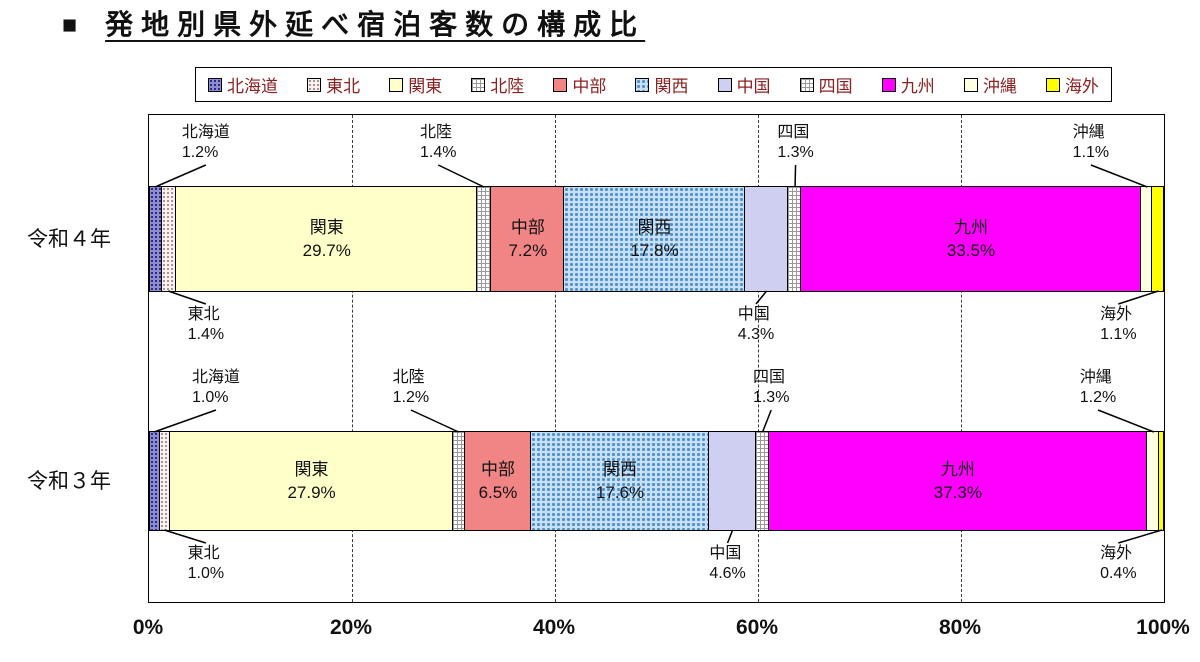 This screenshot has height=662, width=1200. What do you see at coordinates (243, 84) in the screenshot?
I see `legend-item-0: 北海道` at bounding box center [243, 84].